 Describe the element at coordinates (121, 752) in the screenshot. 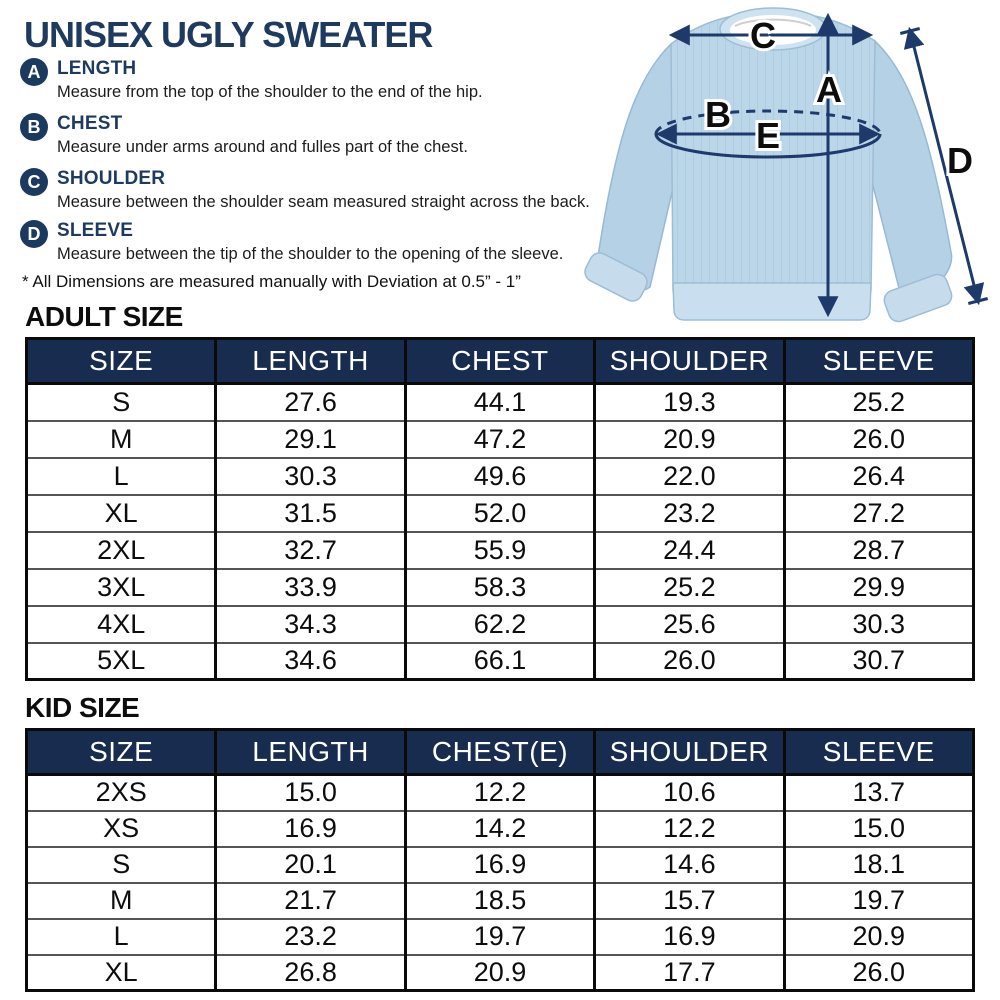

I see `column-header: SIZE` at that location.